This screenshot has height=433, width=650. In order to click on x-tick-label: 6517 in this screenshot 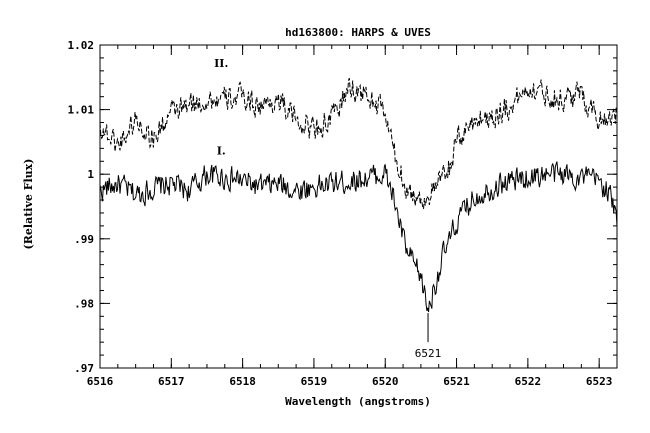, I will do `click(171, 381)`.